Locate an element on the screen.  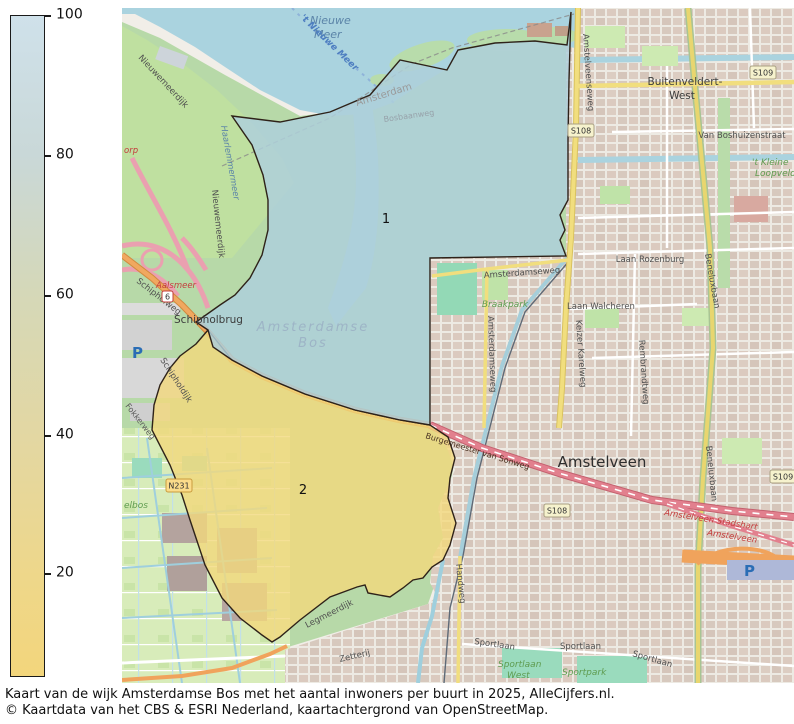
road-label: Van Boshuizenstraat is located at coordinates (742, 136).